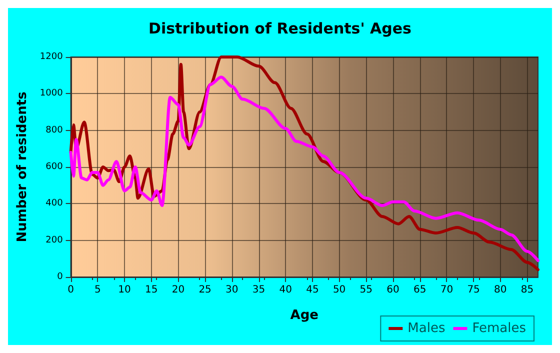 Image resolution: width=560 pixels, height=353 pixels. What do you see at coordinates (178, 290) in the screenshot?
I see `x-tick-label: 20` at bounding box center [178, 290].